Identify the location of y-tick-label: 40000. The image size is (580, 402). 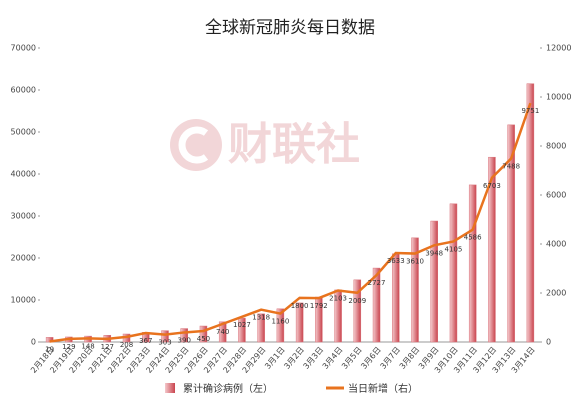
(23, 174).